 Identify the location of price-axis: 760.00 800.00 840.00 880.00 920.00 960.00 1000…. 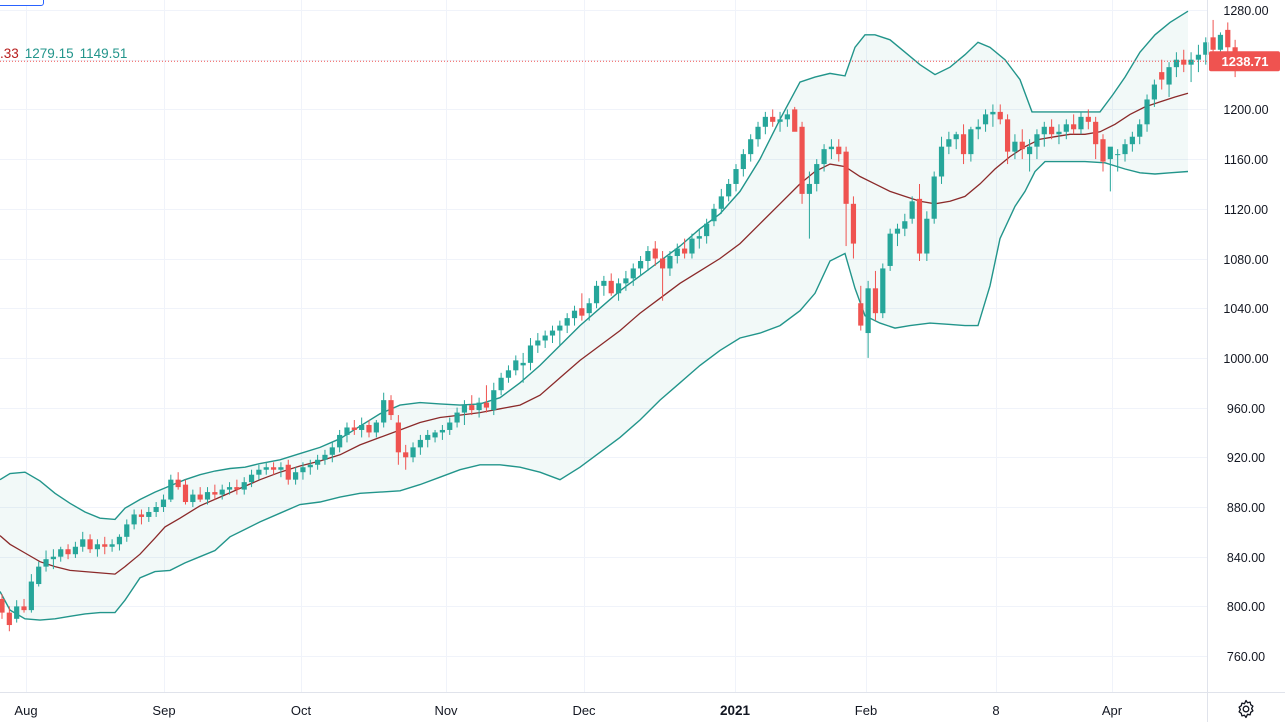
(1245, 334).